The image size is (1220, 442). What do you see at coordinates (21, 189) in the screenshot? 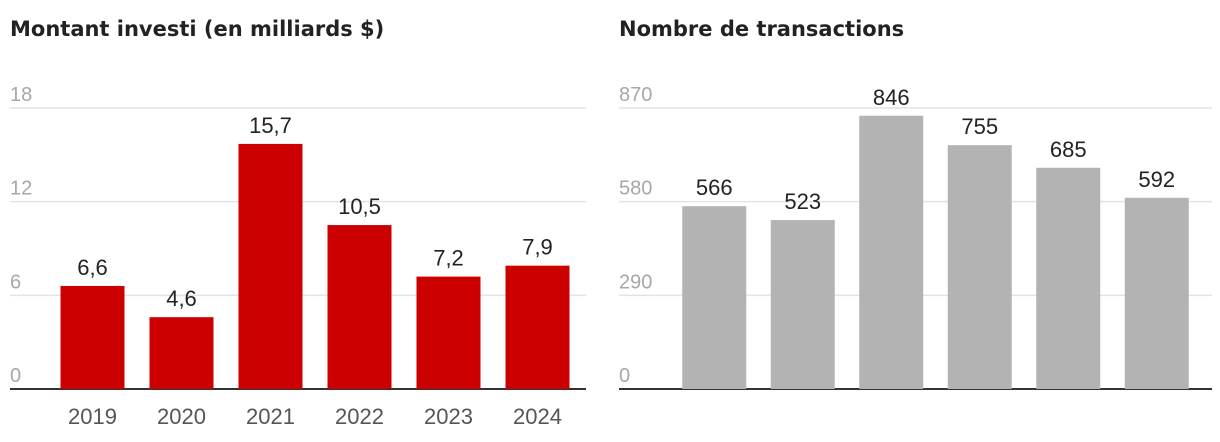
I see `investment-y-tick-label: 12` at bounding box center [21, 189].